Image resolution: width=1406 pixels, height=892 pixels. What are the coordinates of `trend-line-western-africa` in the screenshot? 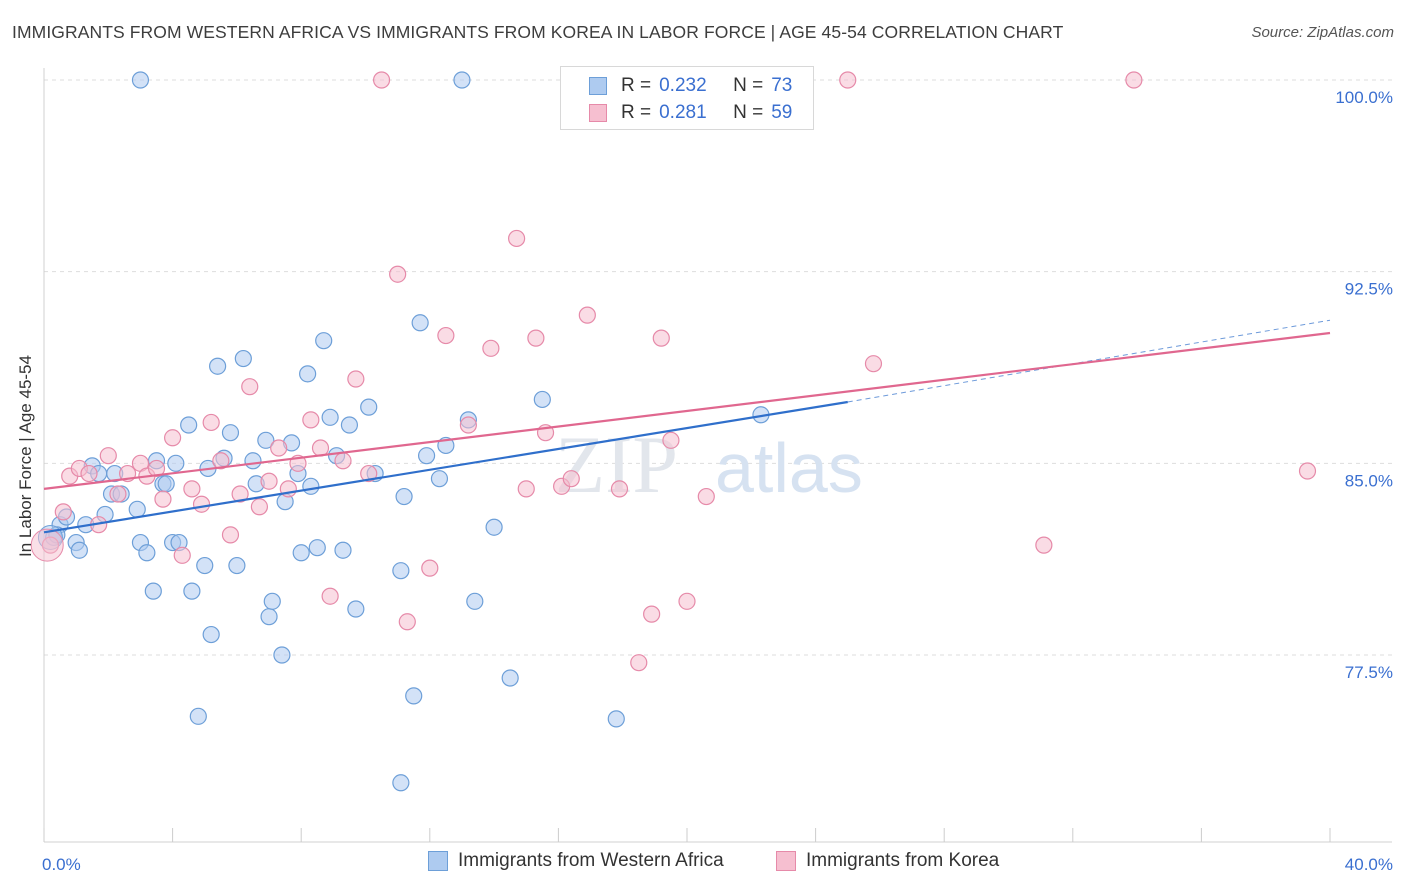 It's located at (445, 467).